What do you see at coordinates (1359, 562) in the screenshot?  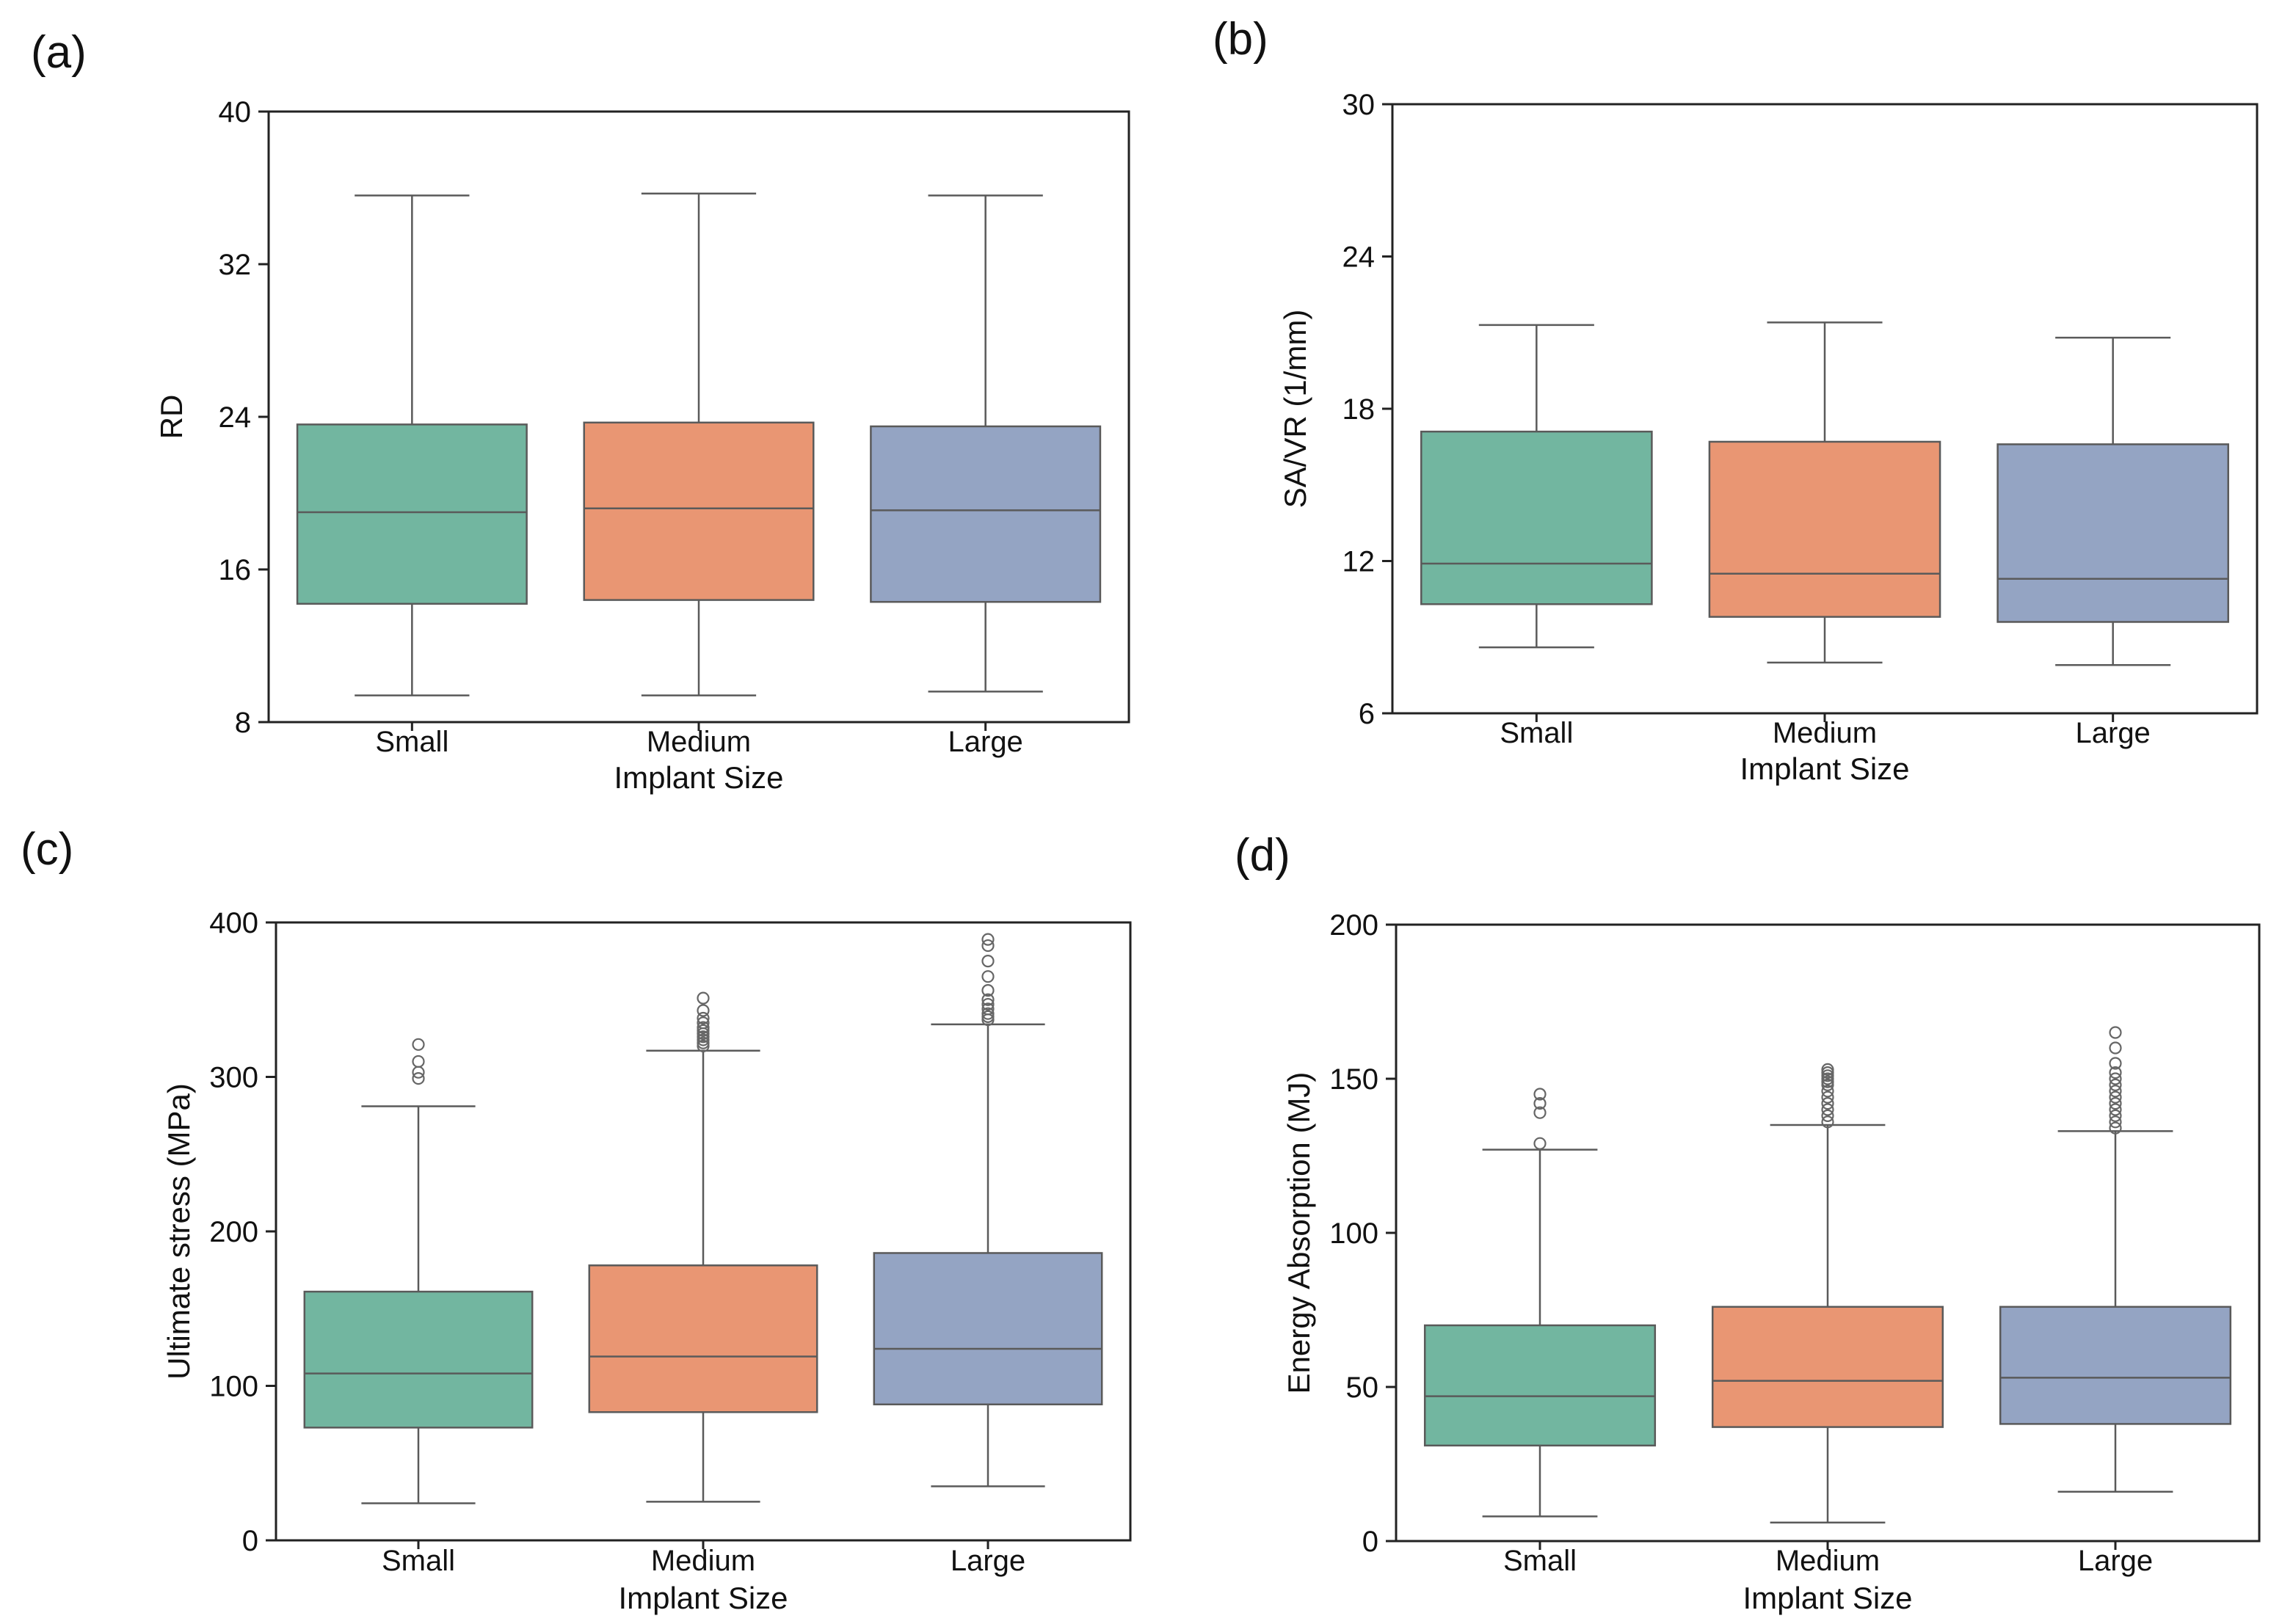 I see `y-tick-label: 12` at bounding box center [1359, 562].